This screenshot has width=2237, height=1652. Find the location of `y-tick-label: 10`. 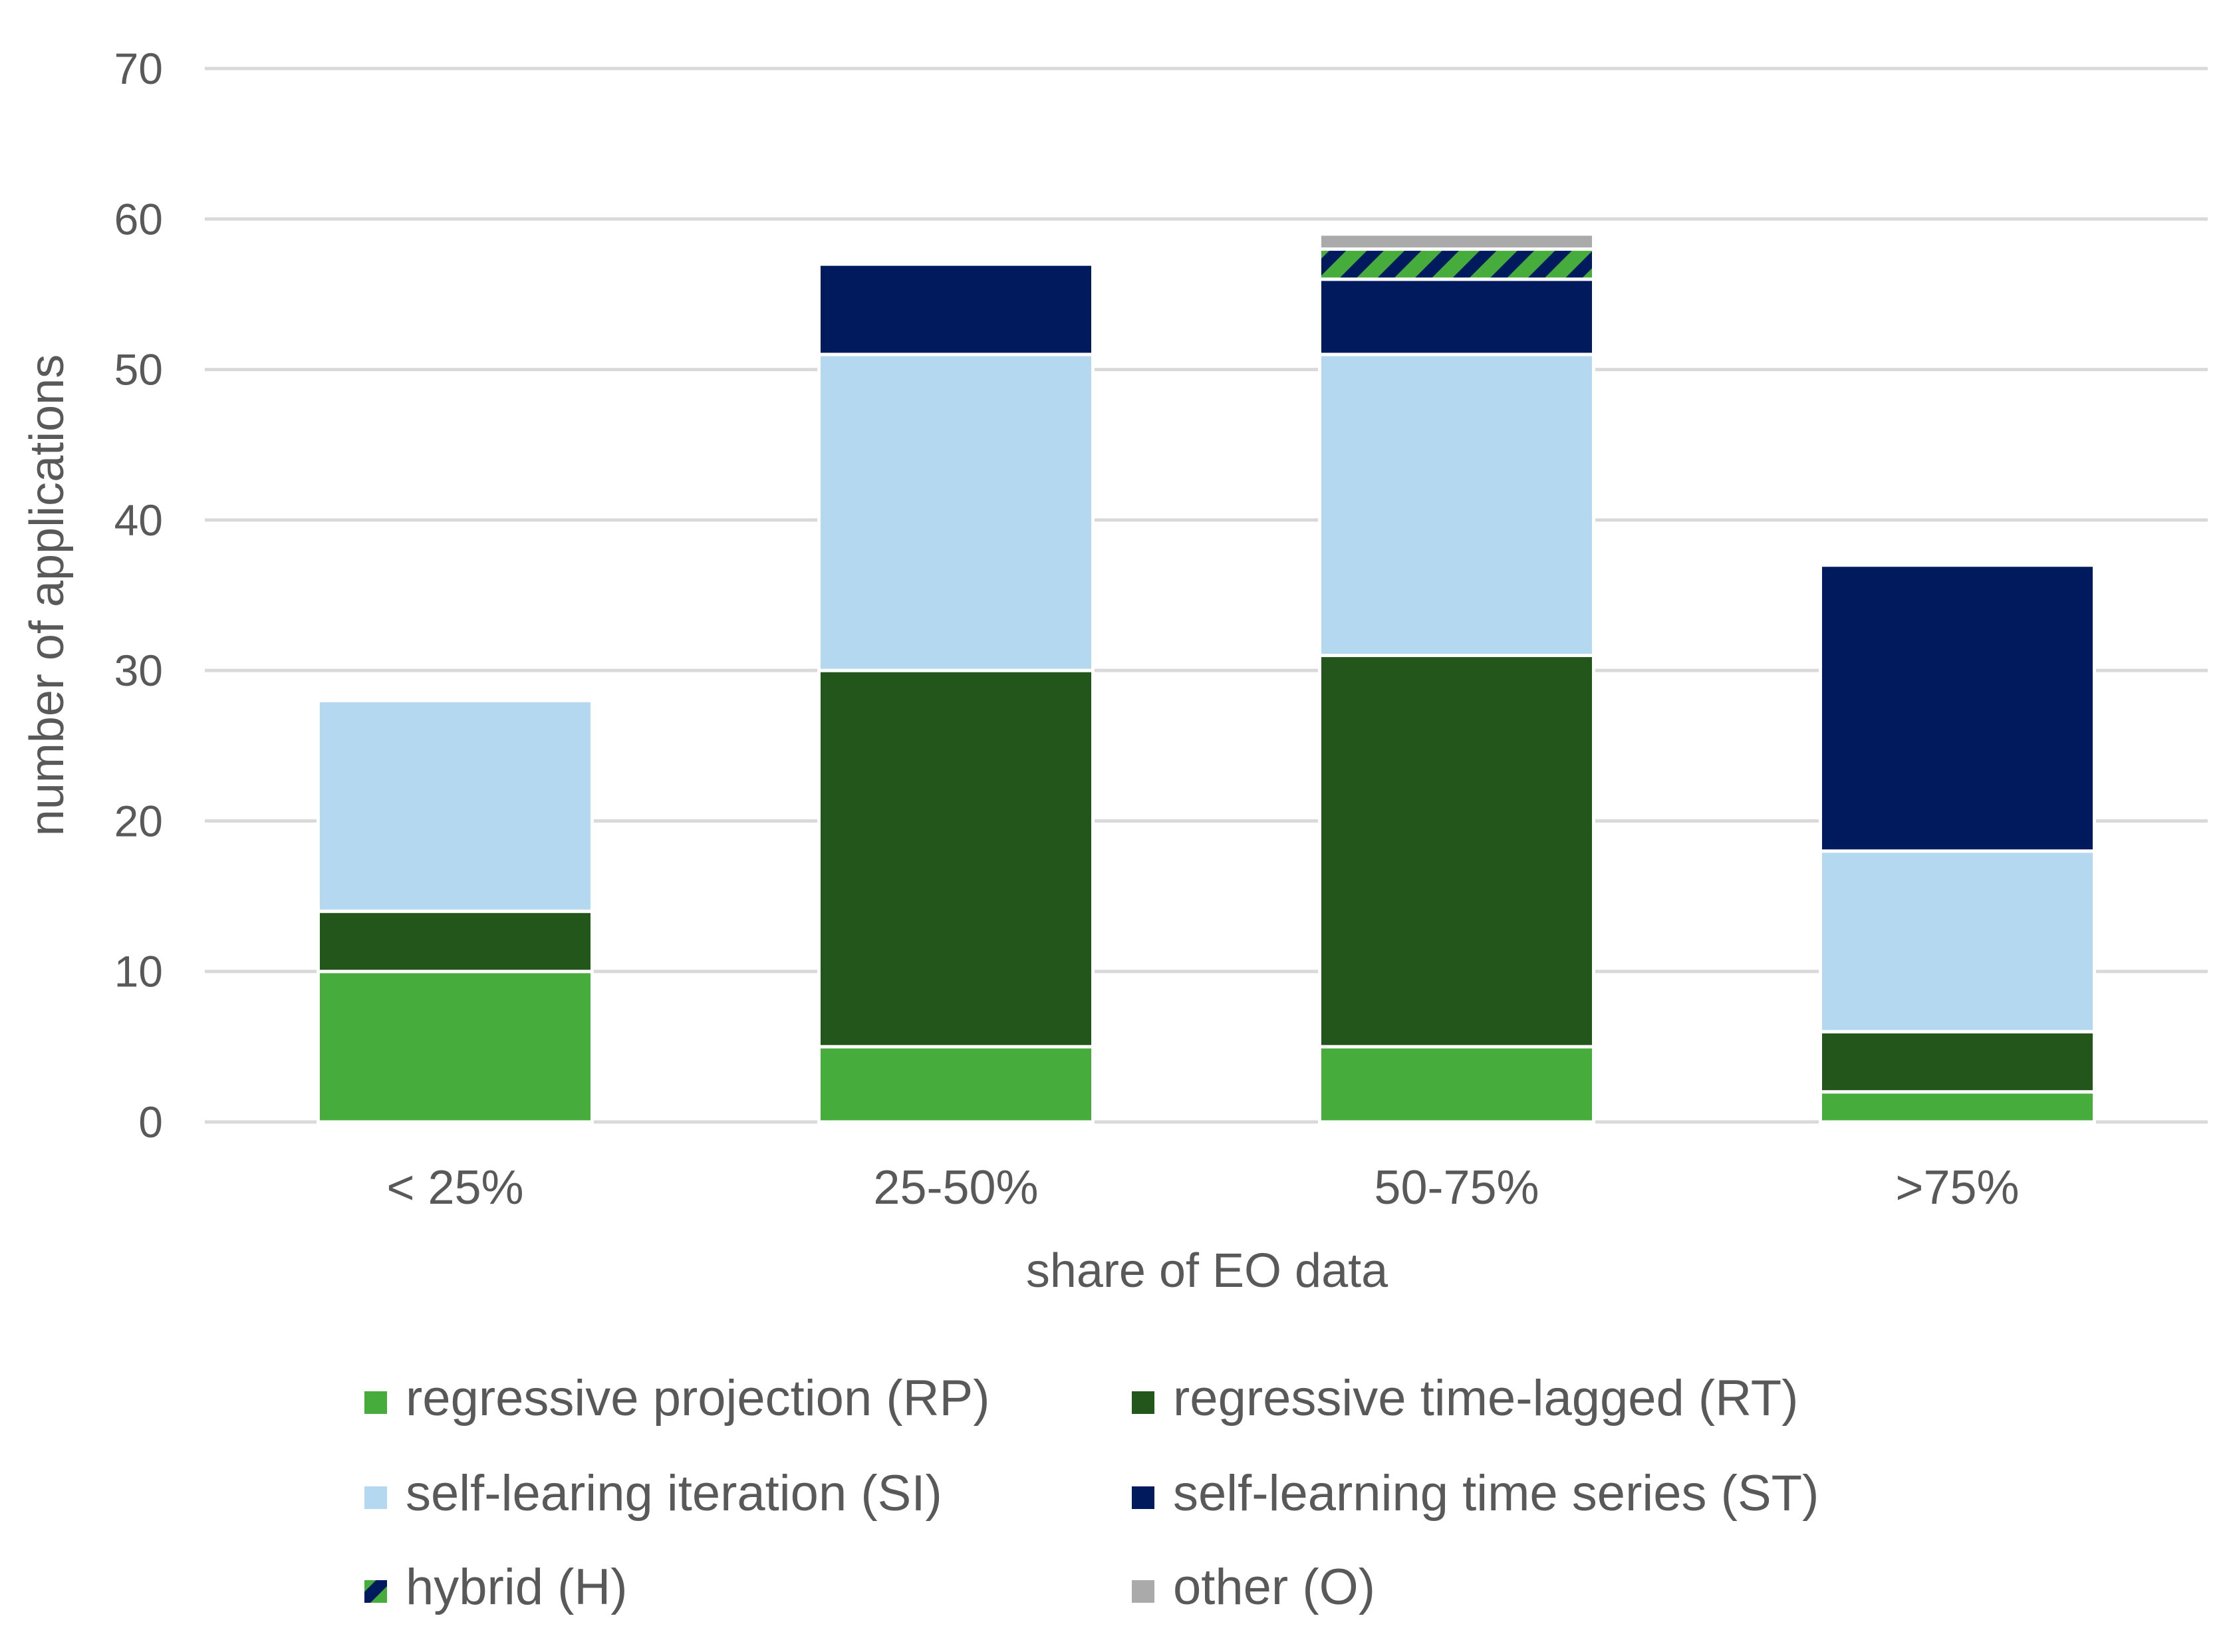

y-tick-label: 10 is located at coordinates (138, 971).